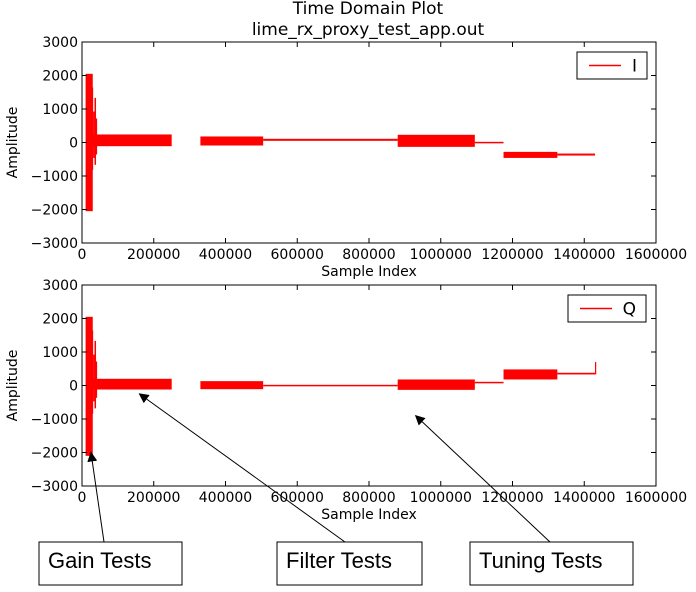 The width and height of the screenshot is (696, 592). What do you see at coordinates (110, 518) in the screenshot?
I see `annotation-gain-tests: Gain Tests` at bounding box center [110, 518].